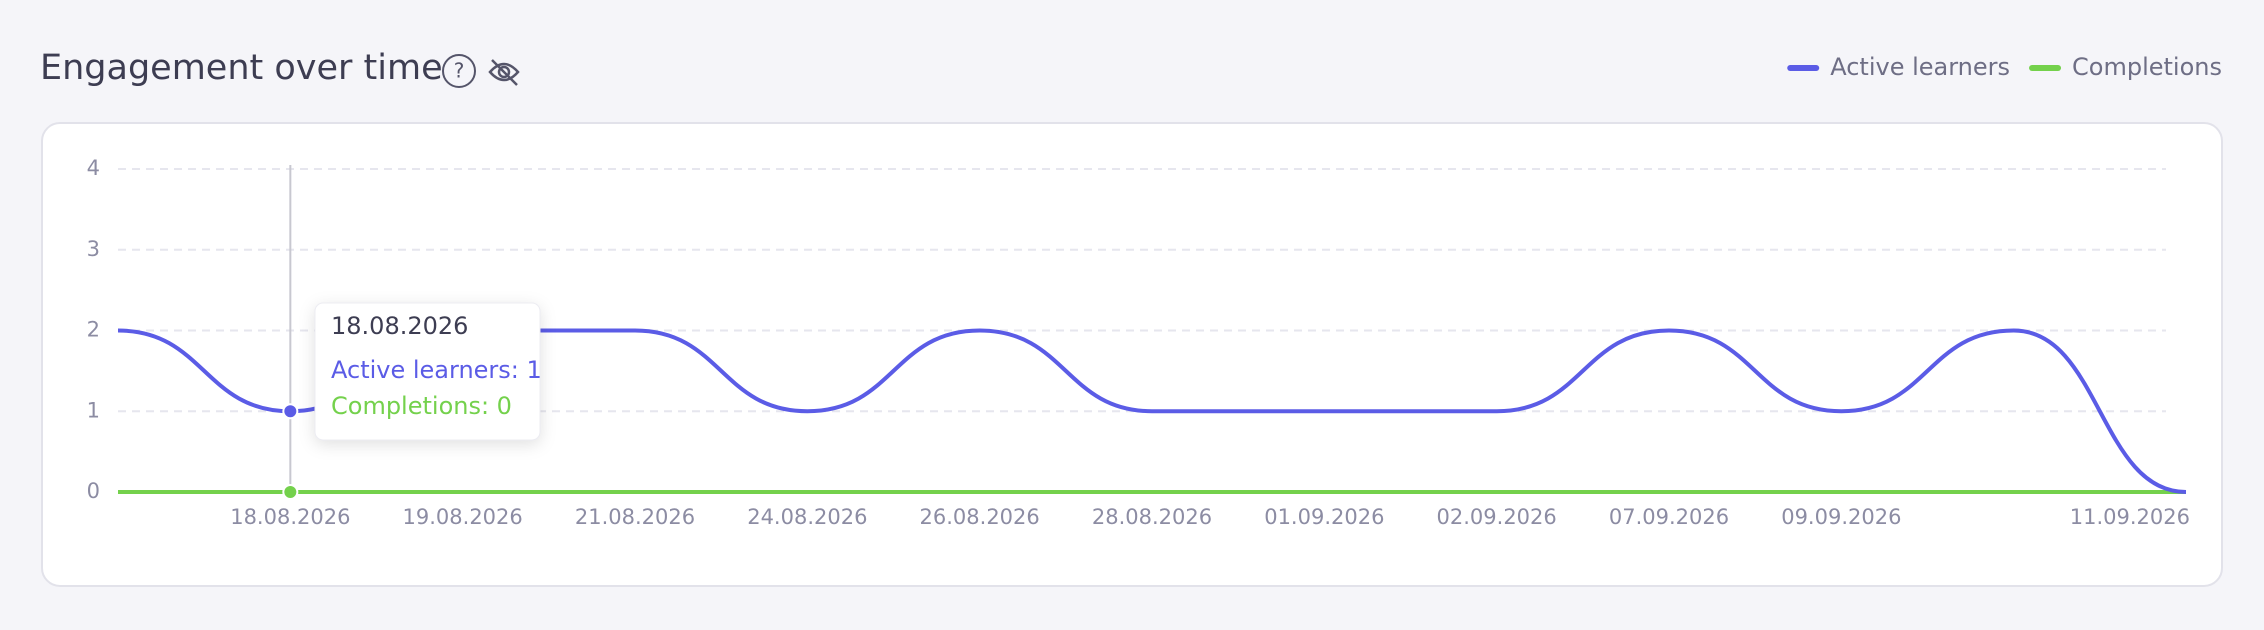 The height and width of the screenshot is (630, 2264). What do you see at coordinates (980, 517) in the screenshot?
I see `x-tick-label: 26.08.2026` at bounding box center [980, 517].